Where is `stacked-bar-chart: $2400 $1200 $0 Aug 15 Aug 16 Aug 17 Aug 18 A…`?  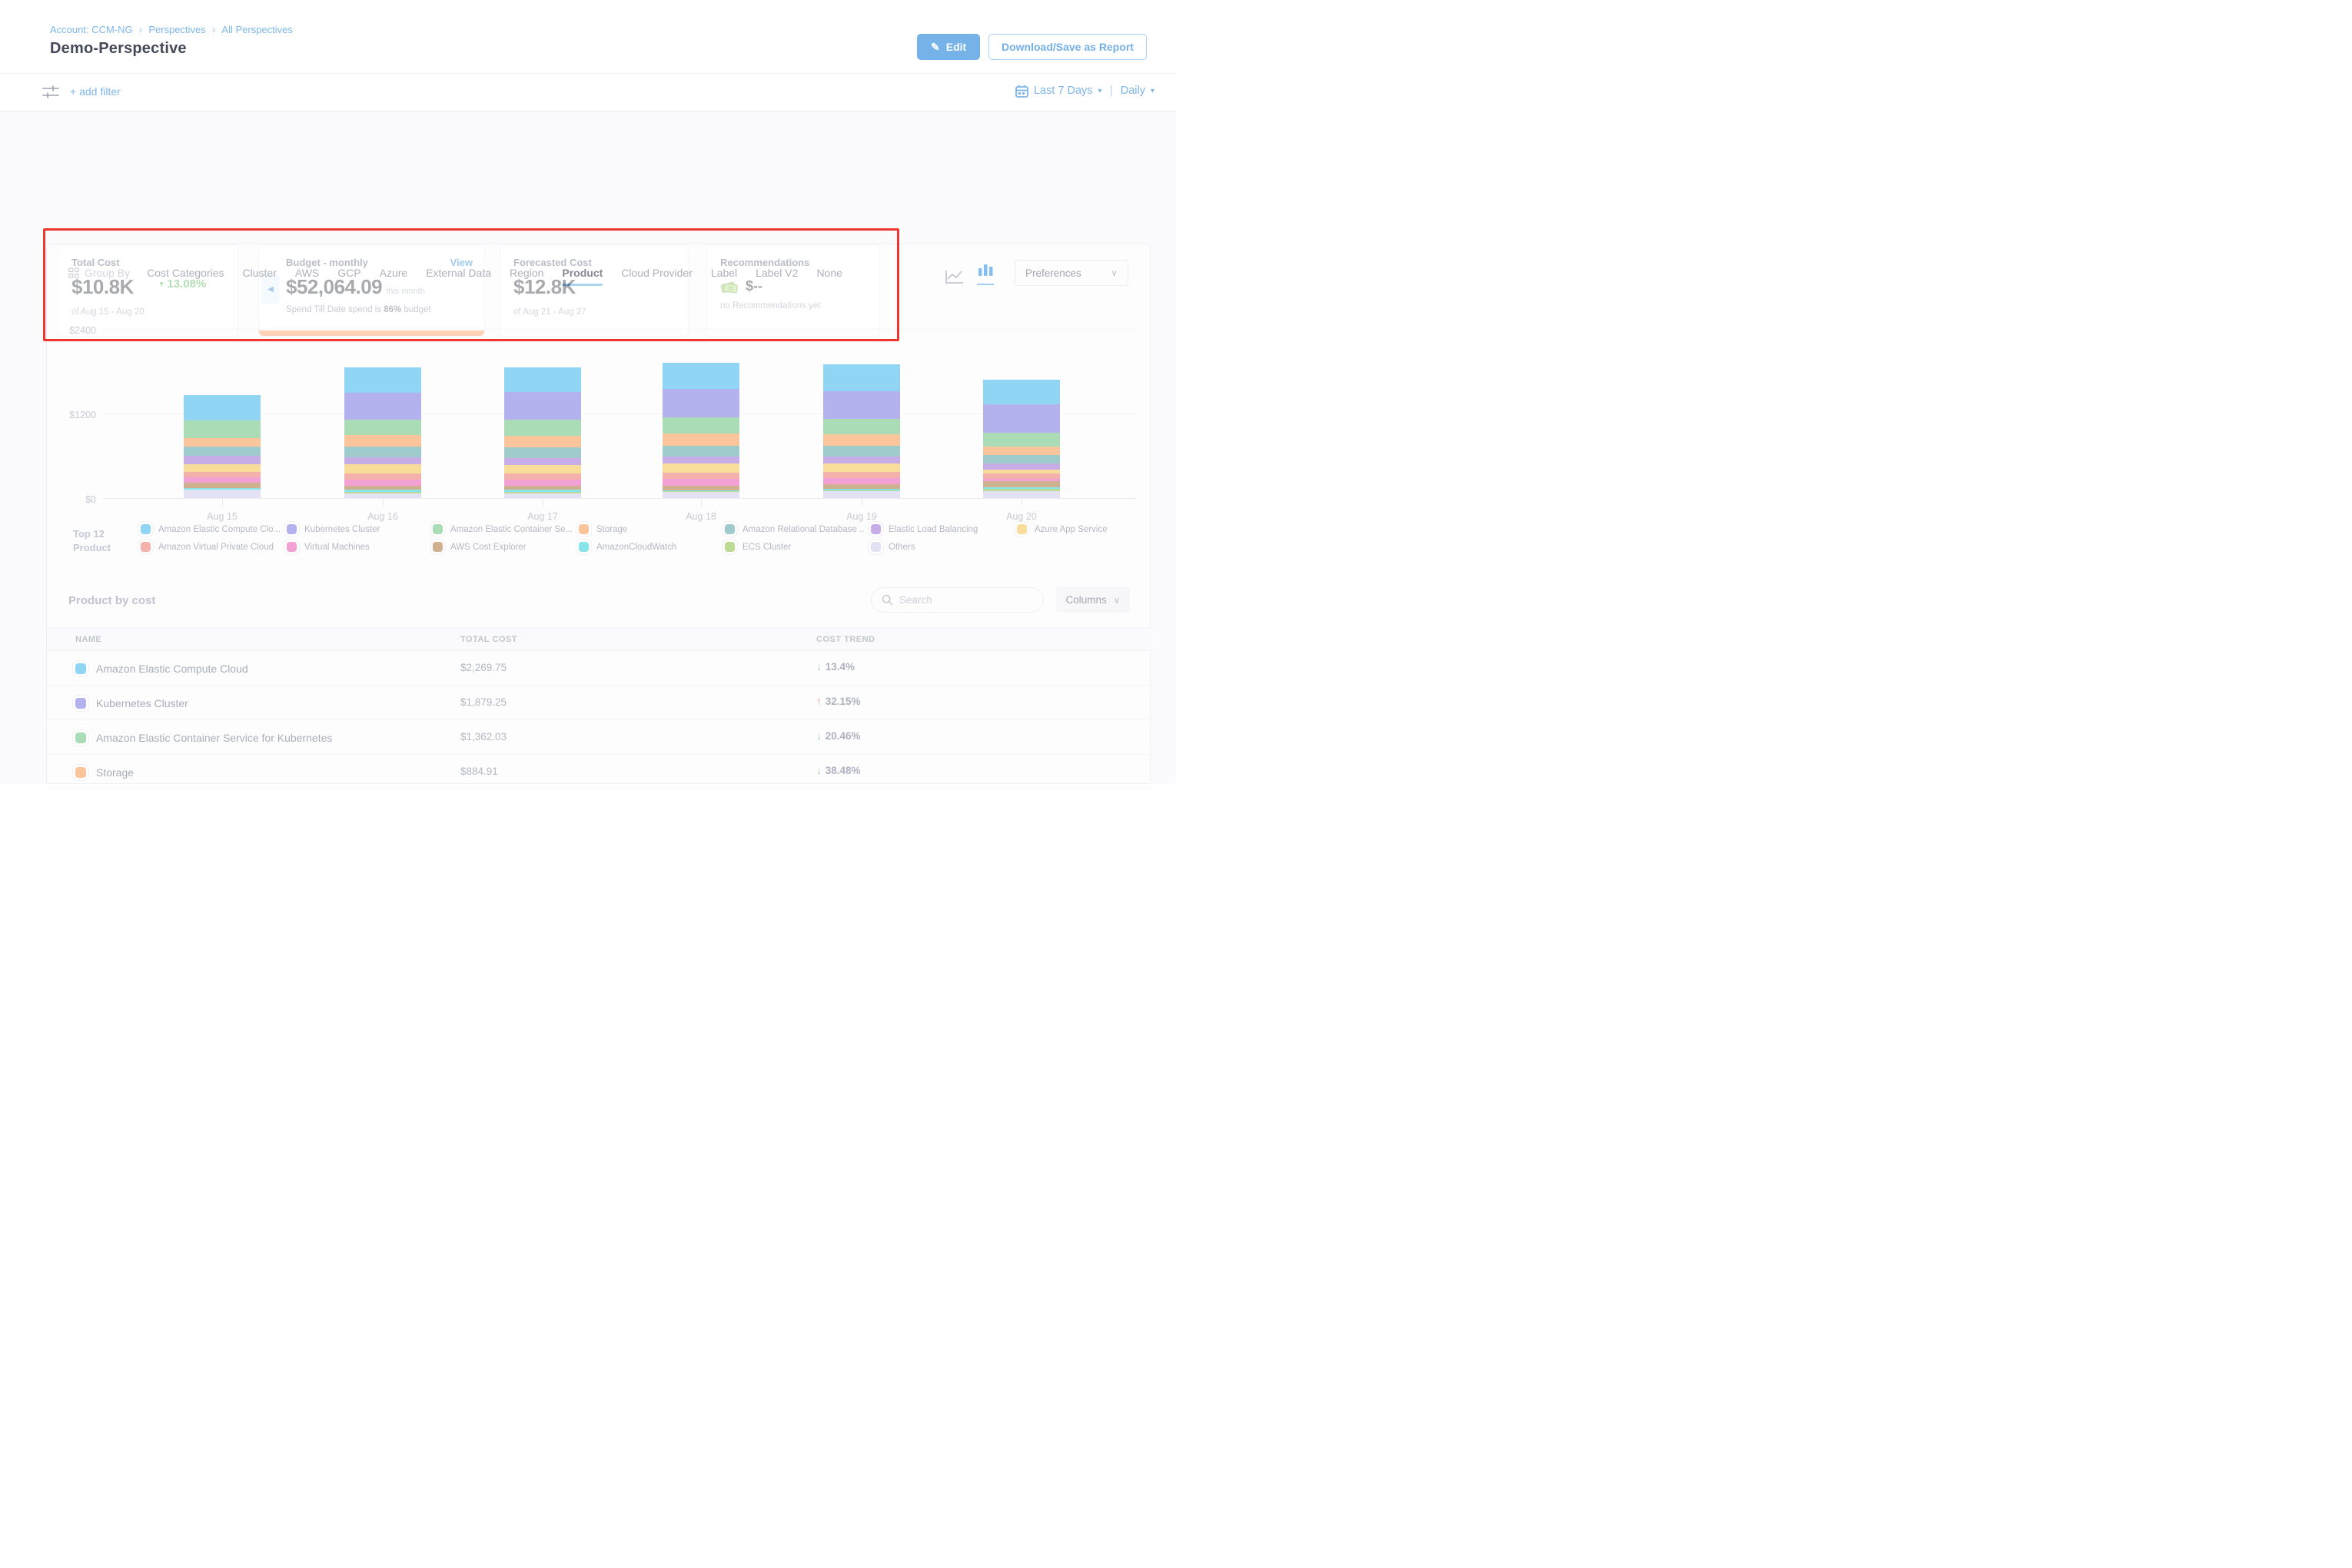
stacked-bar-chart: $2400 $1200 $0 Aug 15 Aug 16 Aug 17 Aug 18 A… is located at coordinates (599, 410).